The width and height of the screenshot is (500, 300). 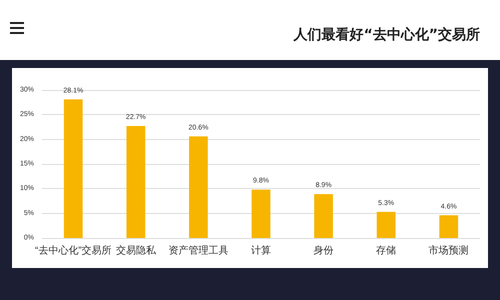 I want to click on x-tick-label: 计算, so click(x=261, y=250).